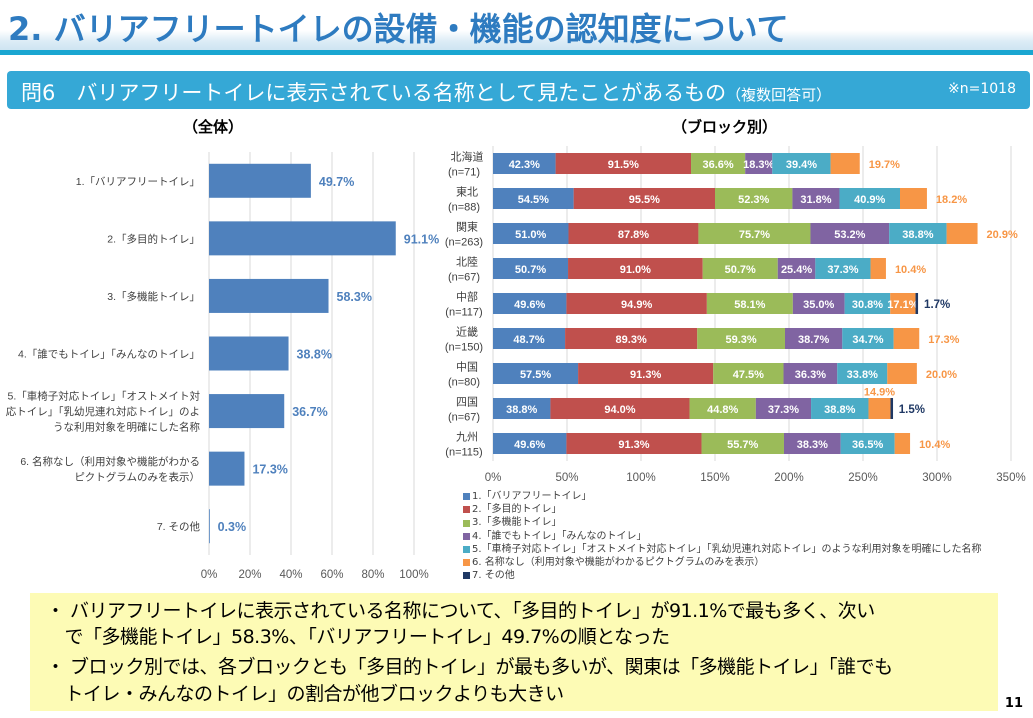 Image resolution: width=1033 pixels, height=718 pixels. What do you see at coordinates (788, 478) in the screenshot?
I see `x-tick-label: 200%` at bounding box center [788, 478].